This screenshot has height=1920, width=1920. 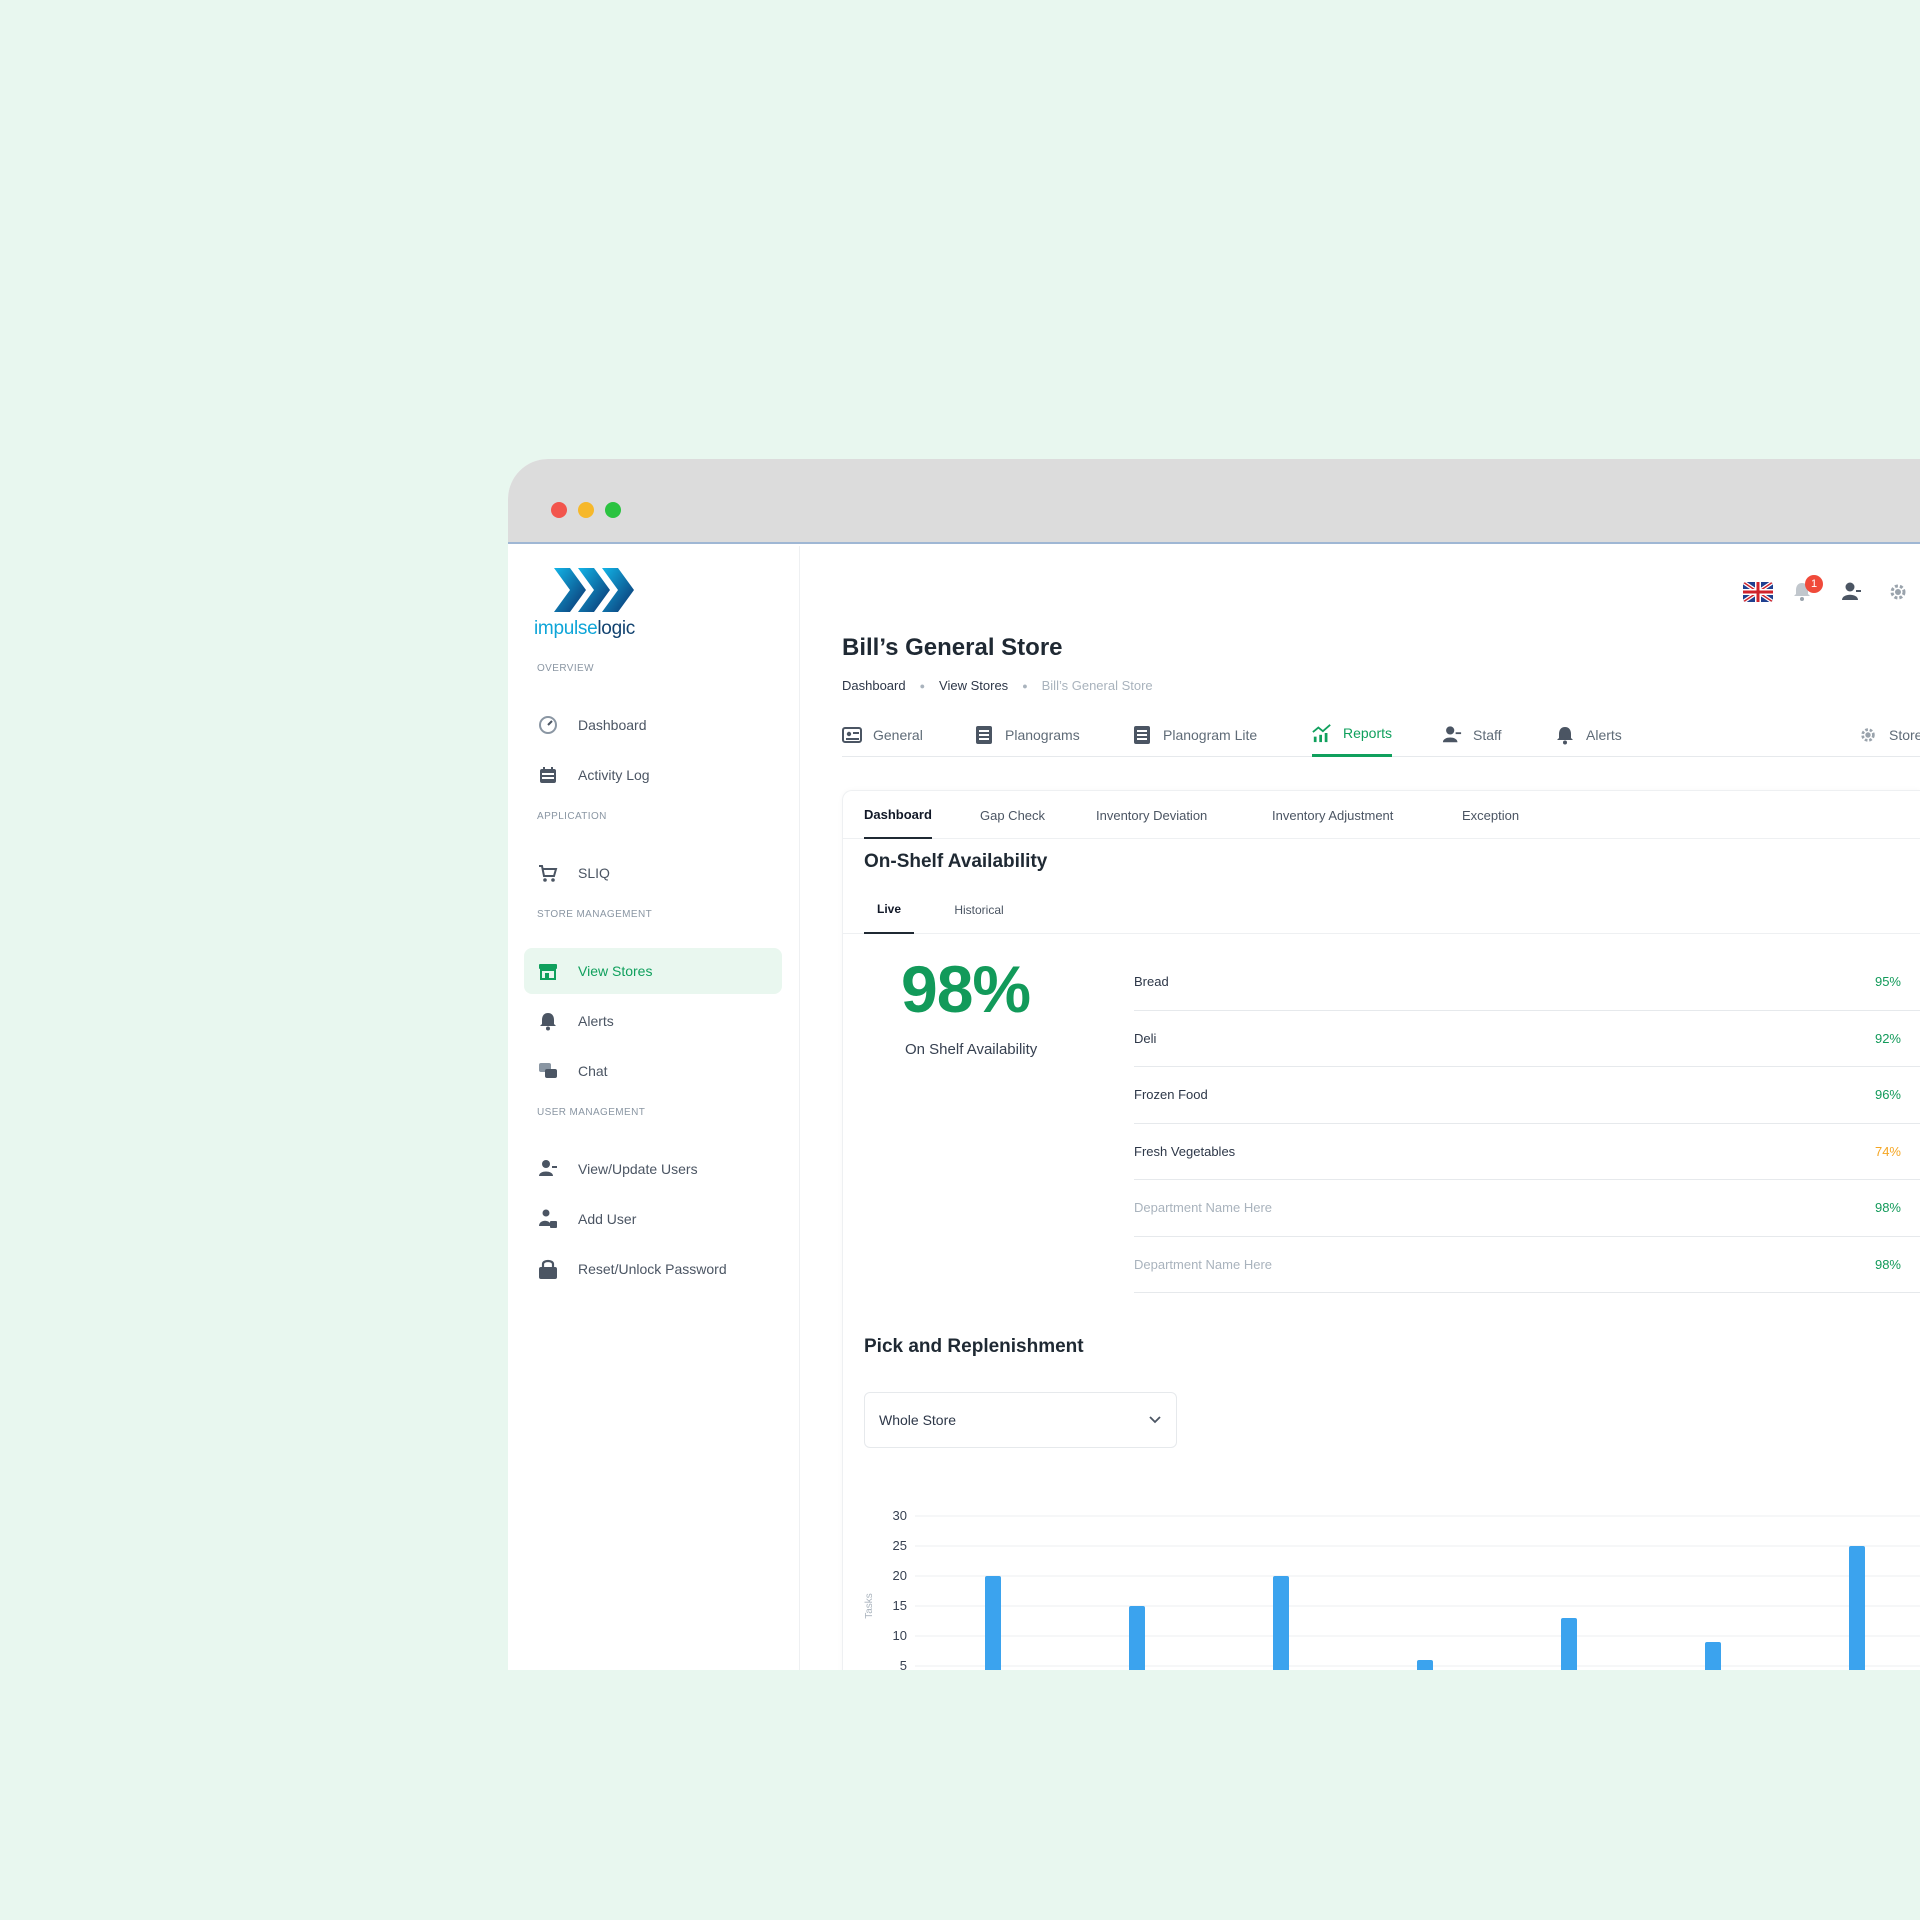 I want to click on pick-replenishment-chart: 0 5 10 15 20 25 30 Tasks, so click(x=1381, y=1580).